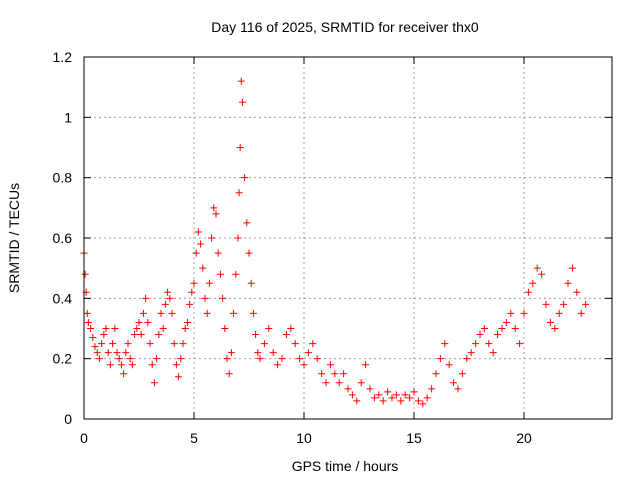 Image resolution: width=640 pixels, height=480 pixels. What do you see at coordinates (345, 466) in the screenshot?
I see `x-axis-label: GPS time / hours` at bounding box center [345, 466].